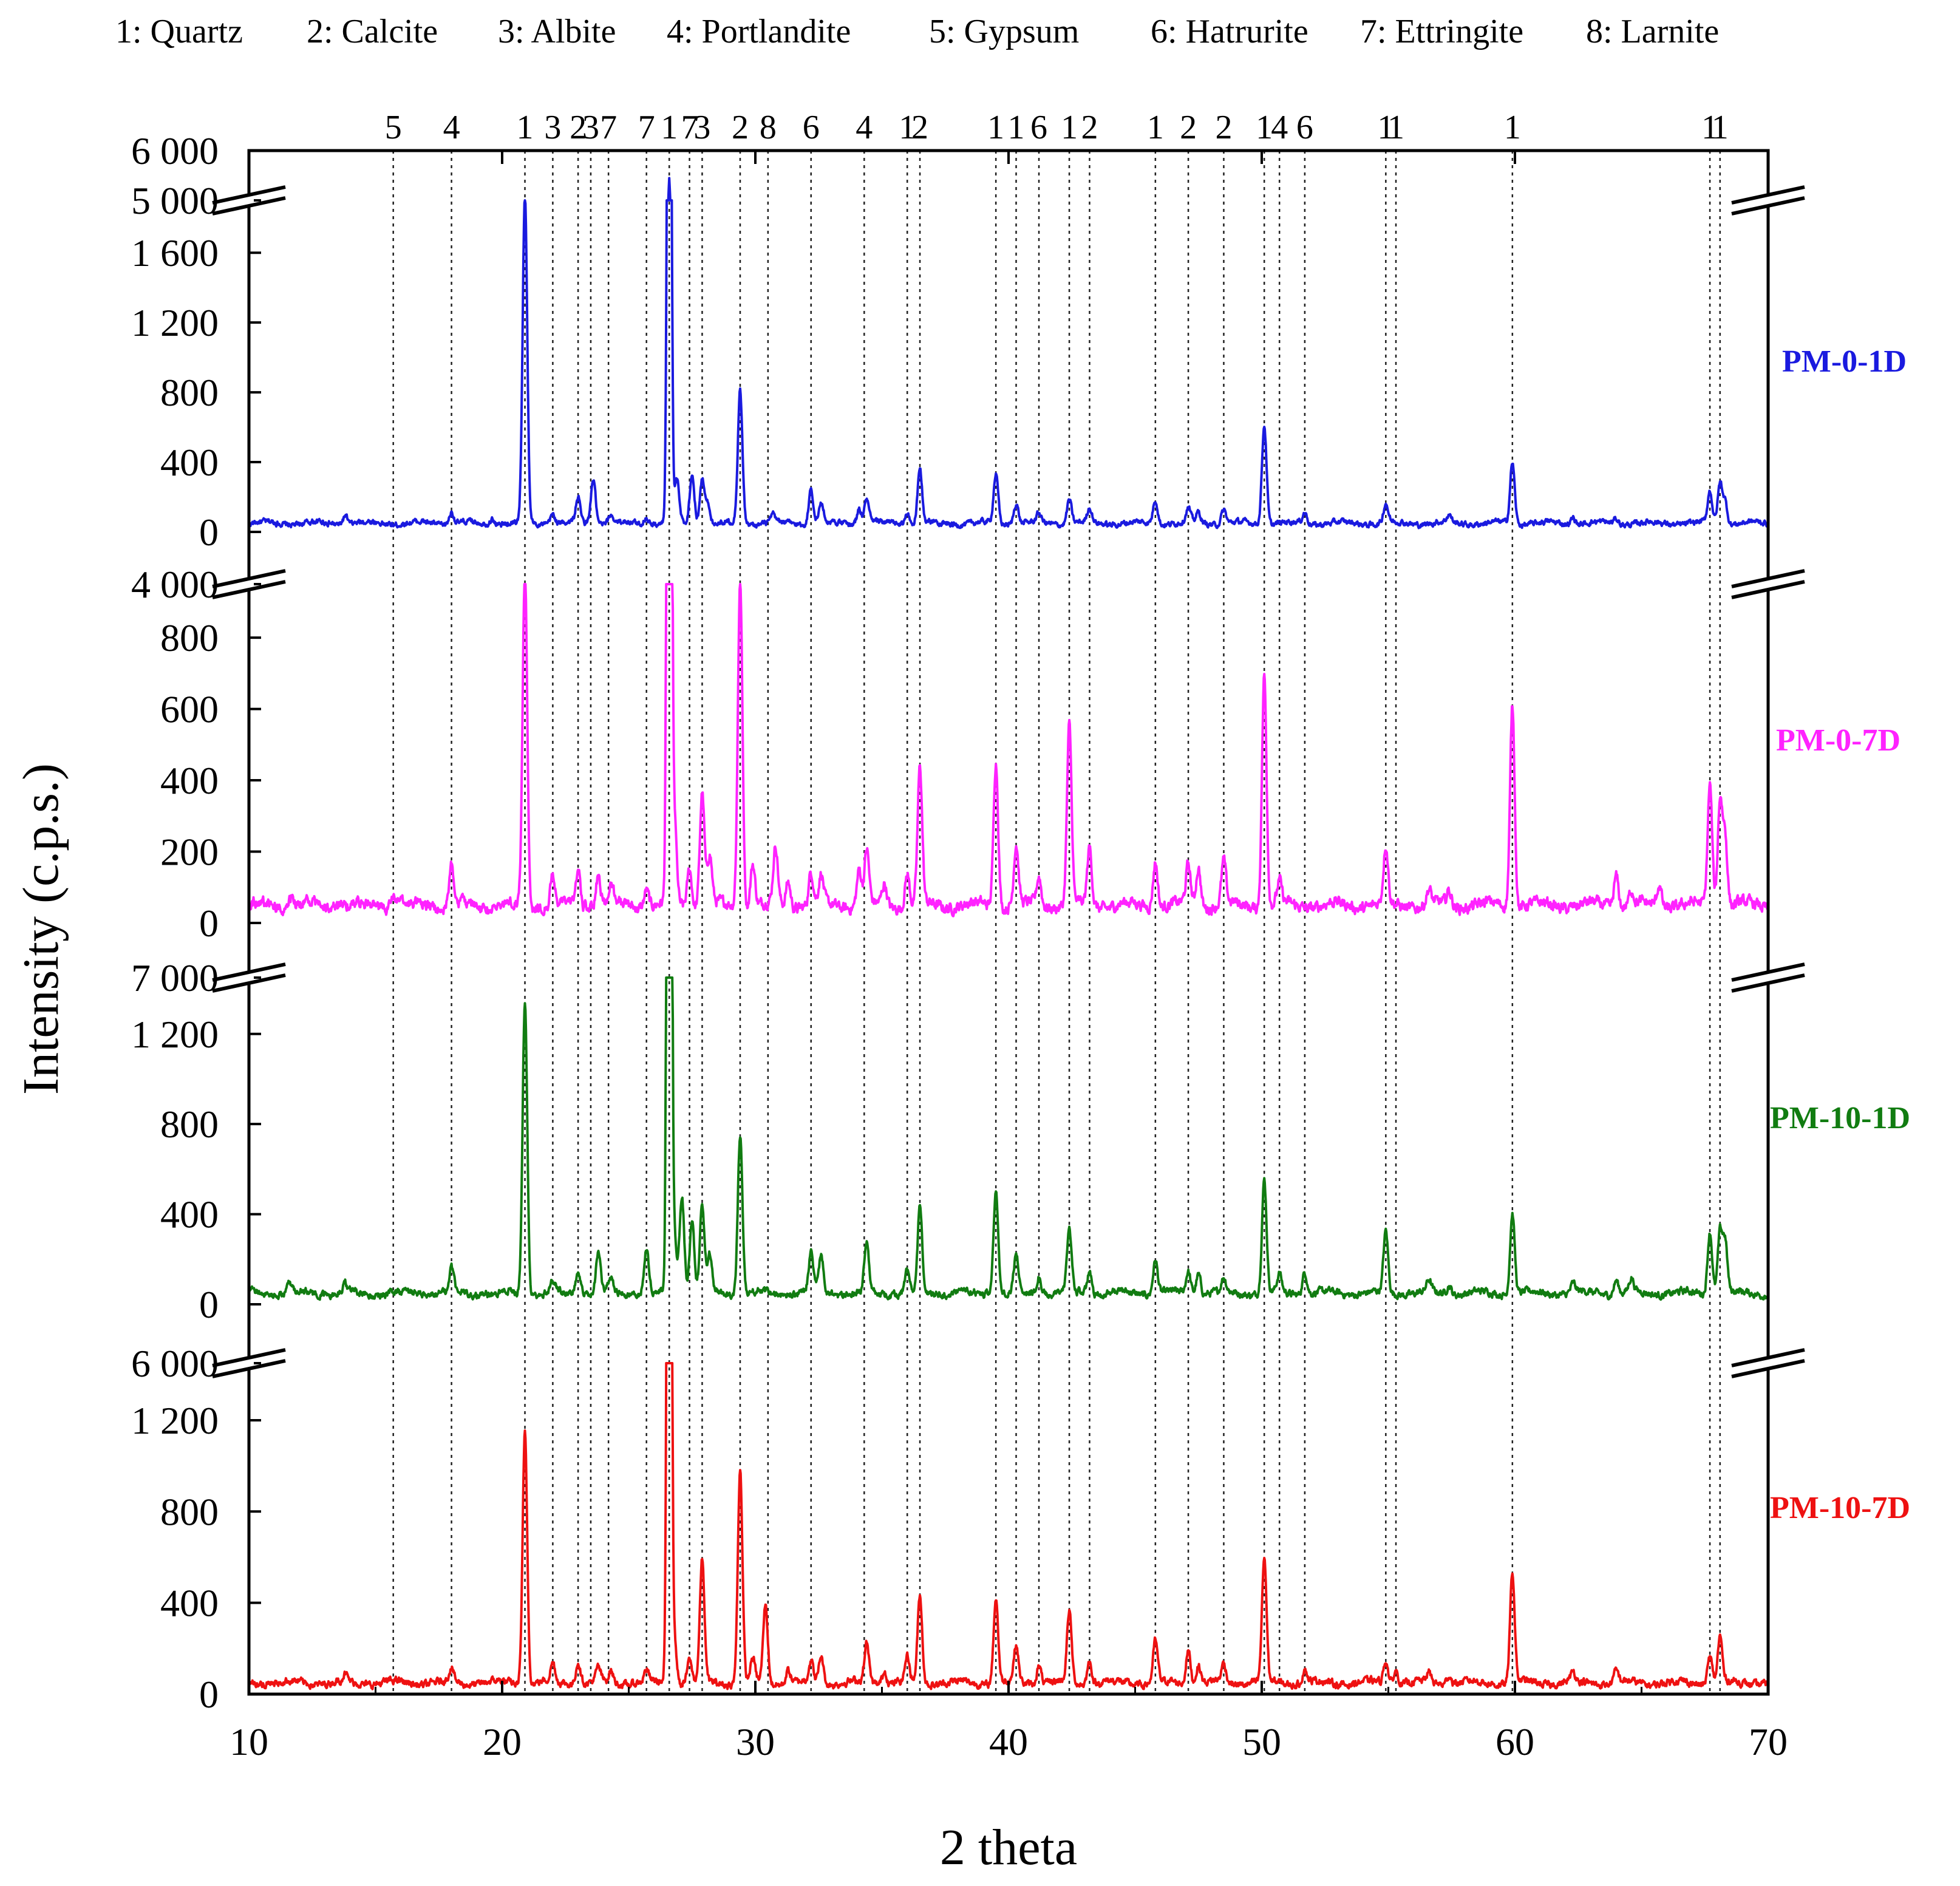 The width and height of the screenshot is (1960, 1886). I want to click on y-axis-title: Intensity (c.p.s.), so click(41, 929).